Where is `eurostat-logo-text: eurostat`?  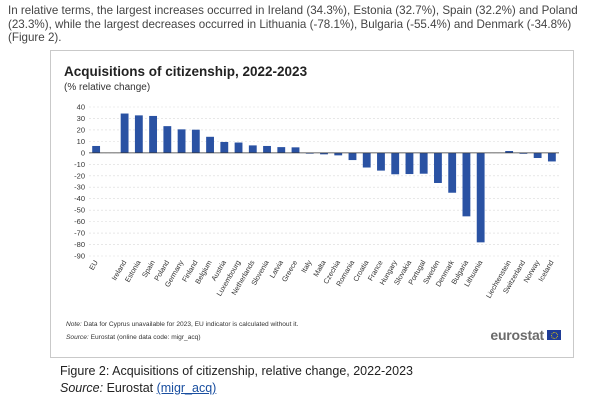
eurostat-logo-text: eurostat is located at coordinates (517, 335).